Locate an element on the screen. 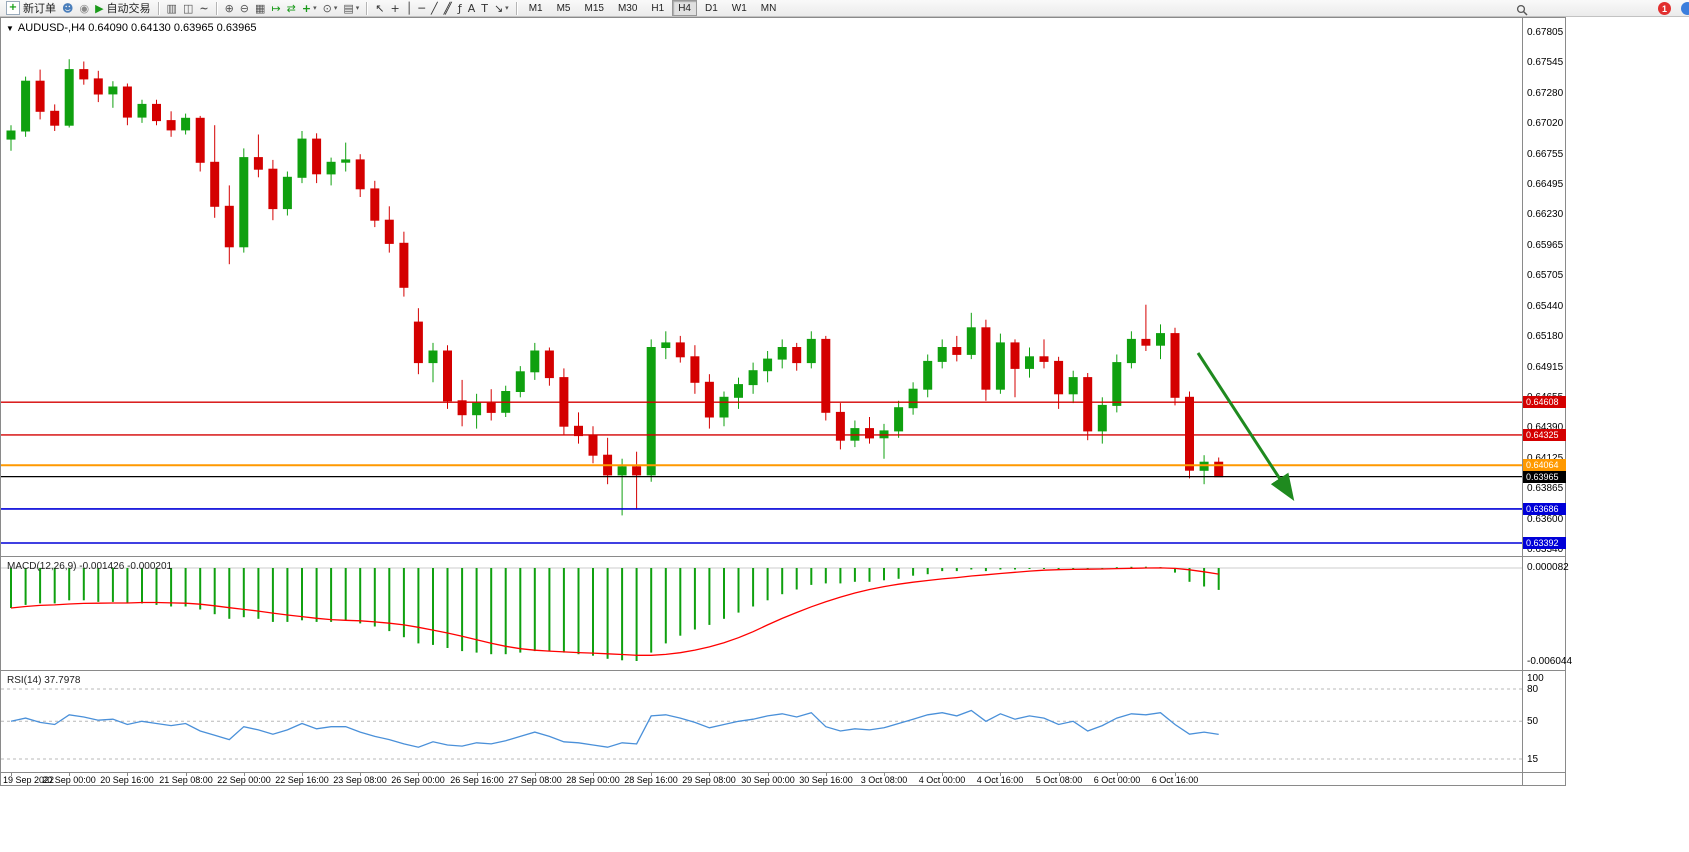  horizontal-line-icon: ─ is located at coordinates (421, 8).